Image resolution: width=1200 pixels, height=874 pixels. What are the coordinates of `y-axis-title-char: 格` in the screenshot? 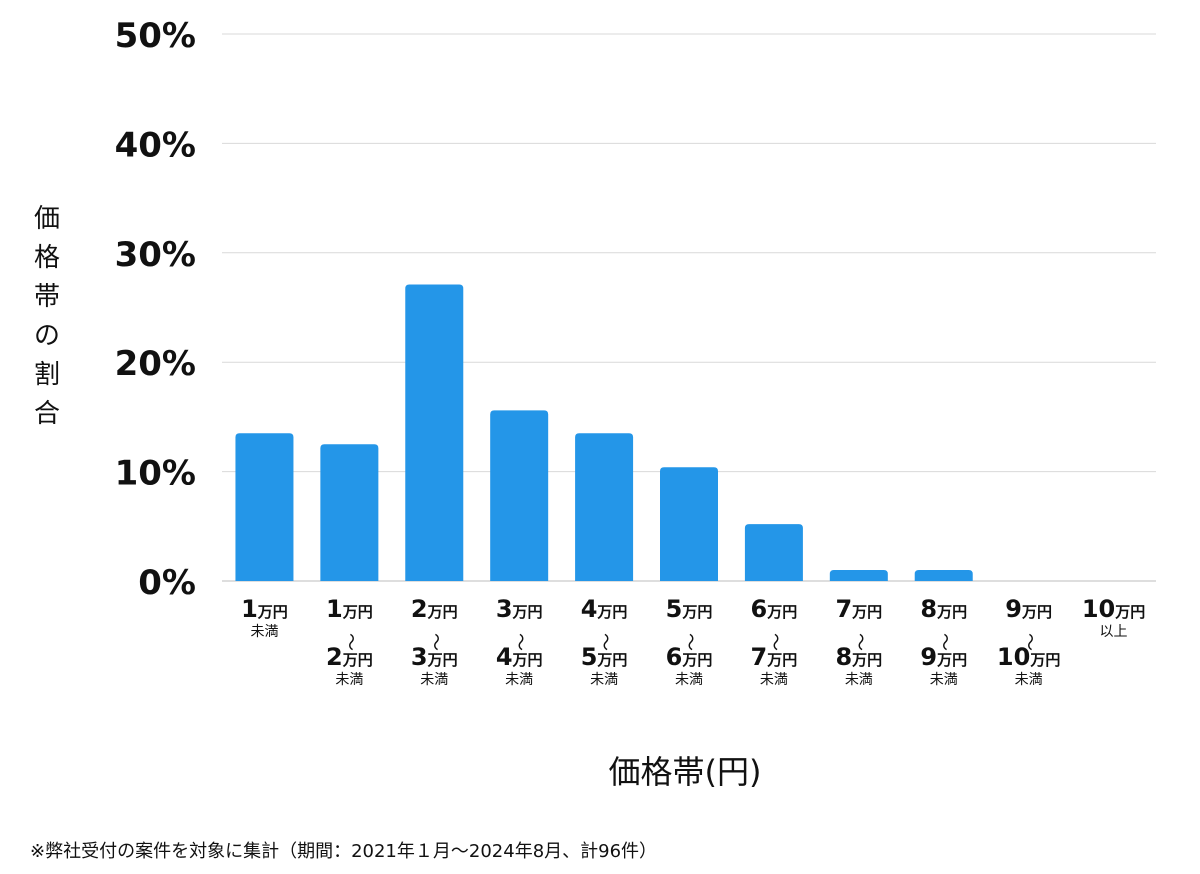 It's located at (46, 258).